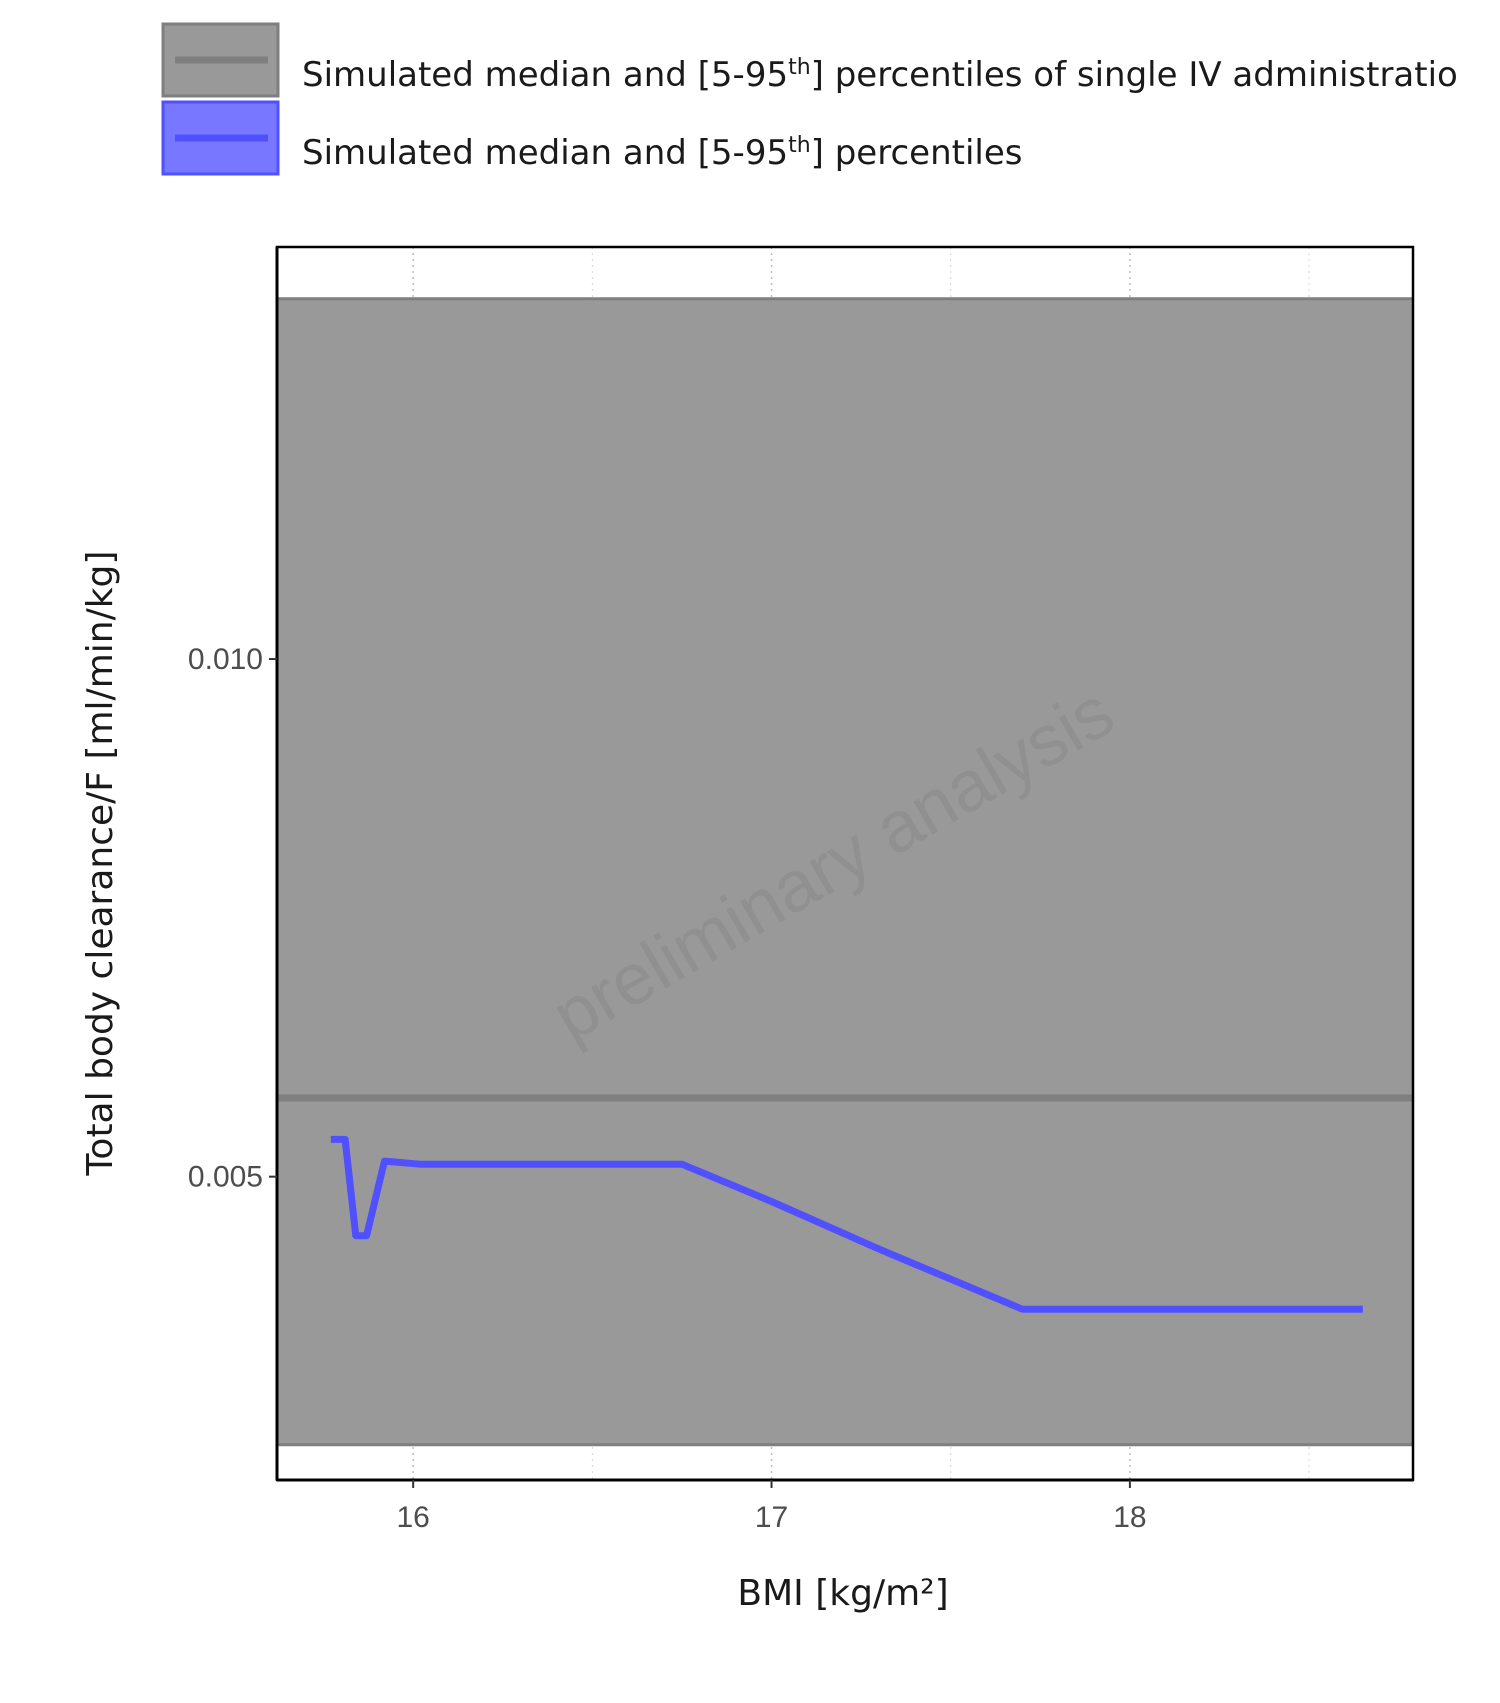 The width and height of the screenshot is (1500, 1703). I want to click on y-tick-label: 0.010, so click(225, 659).